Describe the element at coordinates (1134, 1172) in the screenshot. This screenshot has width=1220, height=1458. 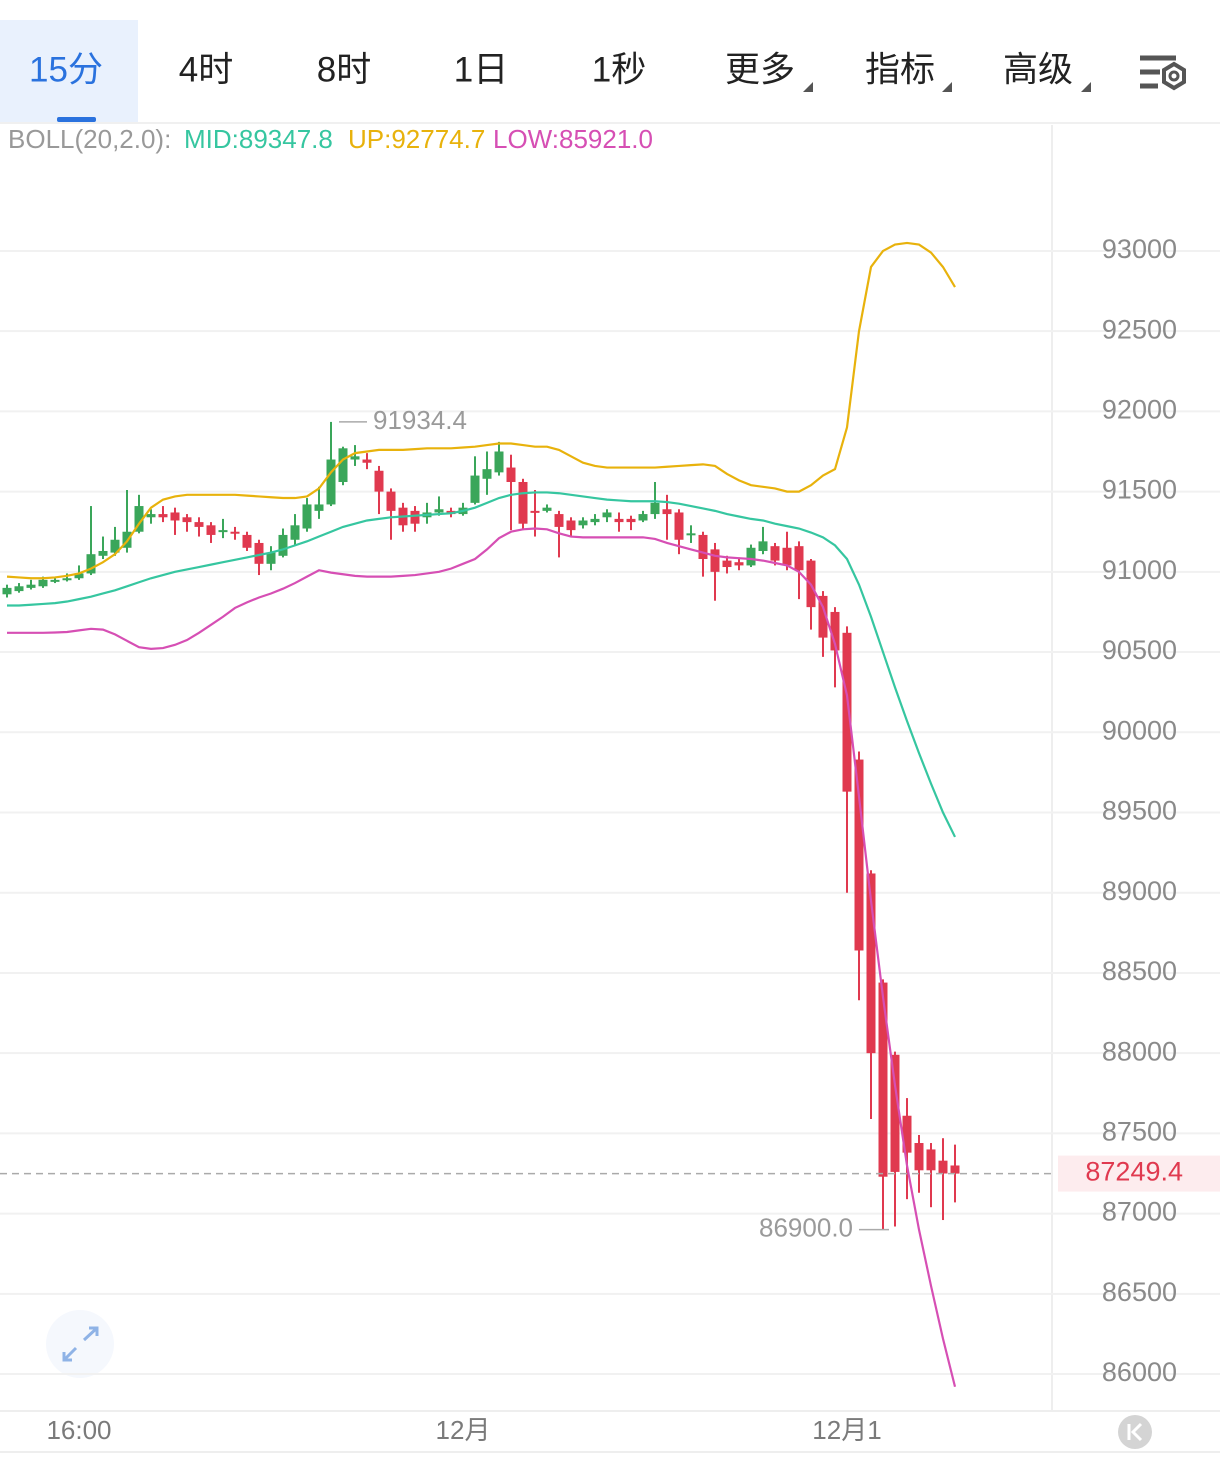
I see `last-price-label: 87249.4` at that location.